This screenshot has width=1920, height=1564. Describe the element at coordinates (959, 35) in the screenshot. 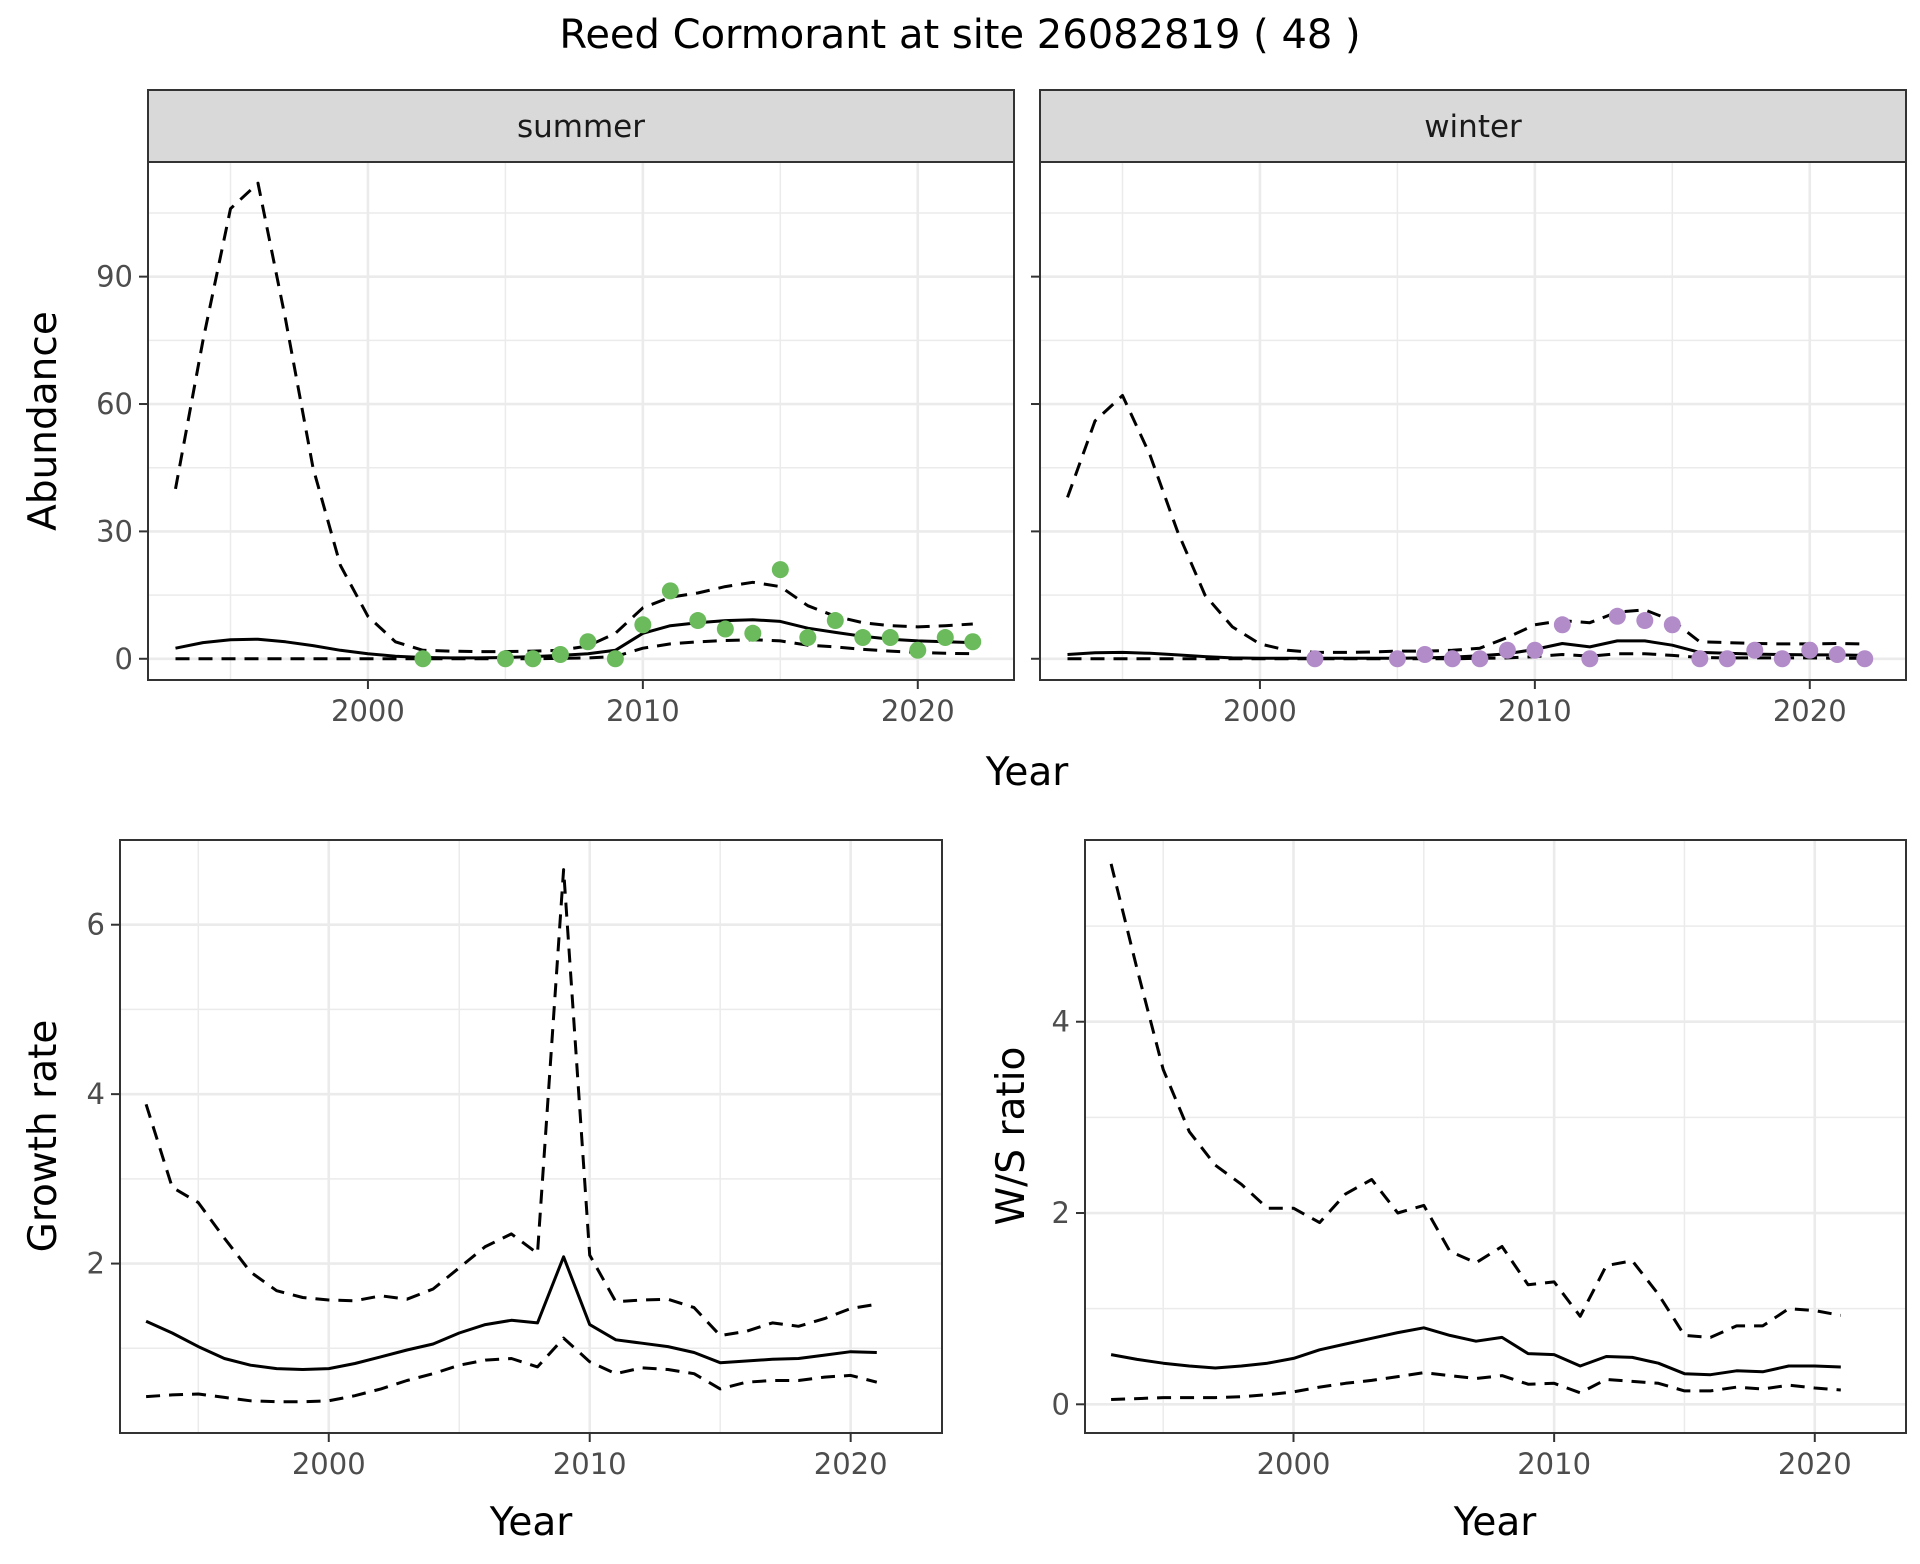

I see `chart-title: Reed Cormorant at site 26082819 ( 48 )` at that location.